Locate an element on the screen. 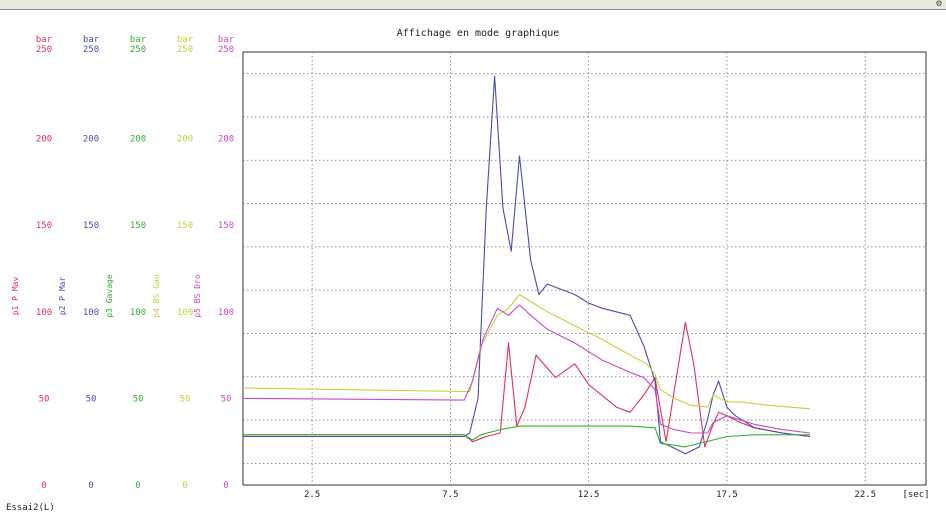  x-tick-label: 12.5 is located at coordinates (589, 495).